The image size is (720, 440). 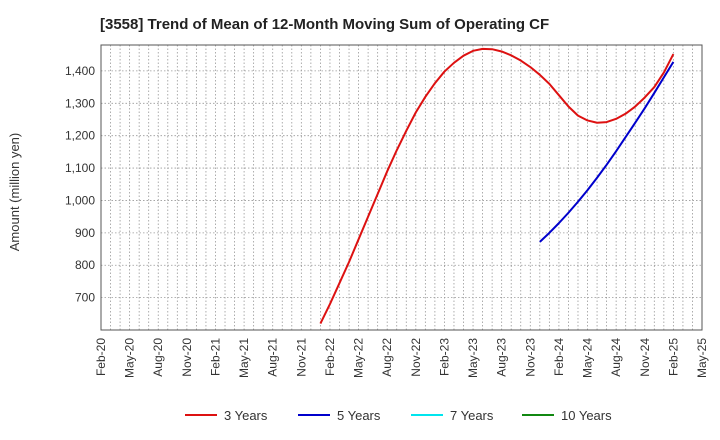 What do you see at coordinates (80, 200) in the screenshot?
I see `y-tick-label: 1,000` at bounding box center [80, 200].